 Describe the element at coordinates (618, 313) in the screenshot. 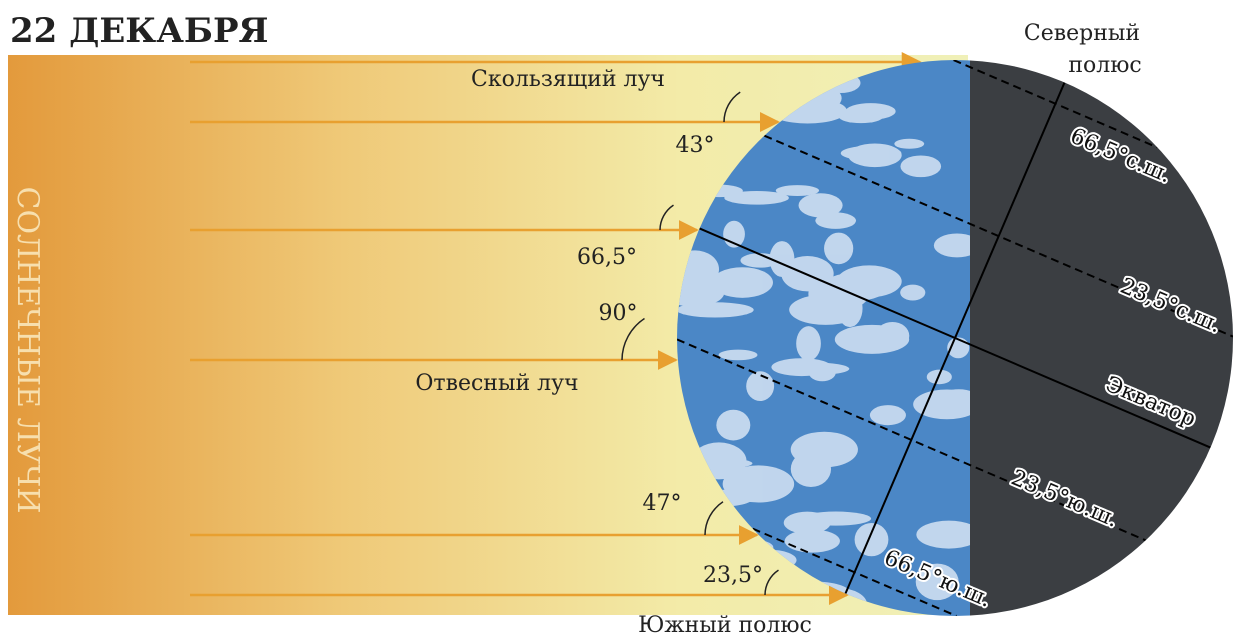

I see `angle-label: 90°` at that location.